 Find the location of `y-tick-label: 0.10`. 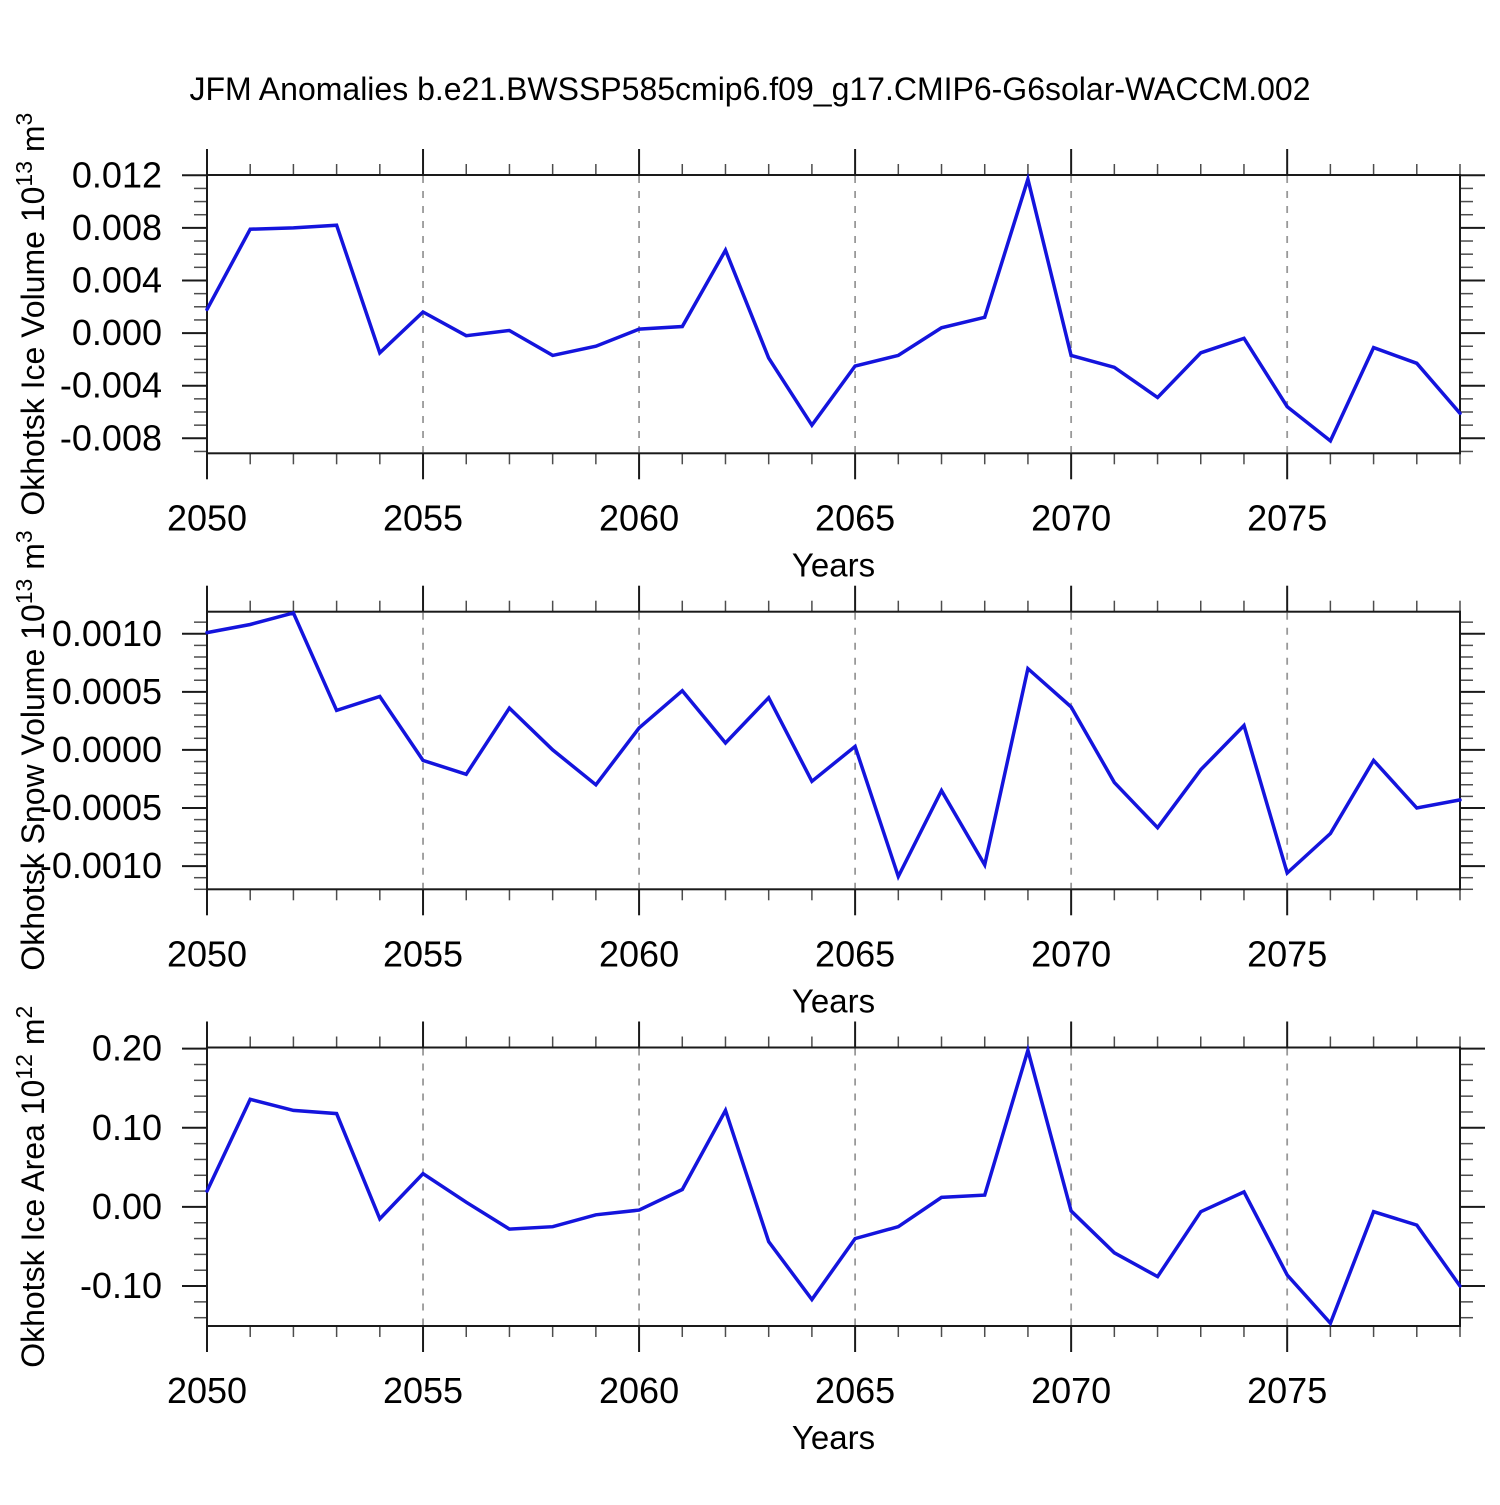

y-tick-label: 0.10 is located at coordinates (127, 1127).